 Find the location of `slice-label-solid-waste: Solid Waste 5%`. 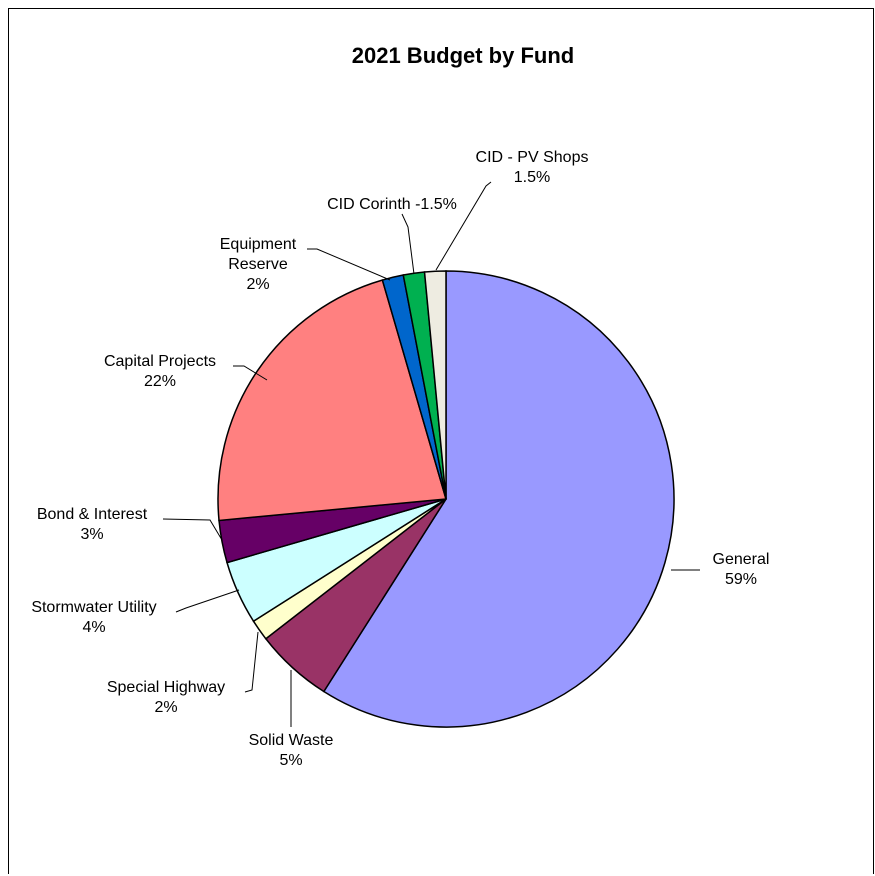

slice-label-solid-waste: Solid Waste 5% is located at coordinates (291, 750).